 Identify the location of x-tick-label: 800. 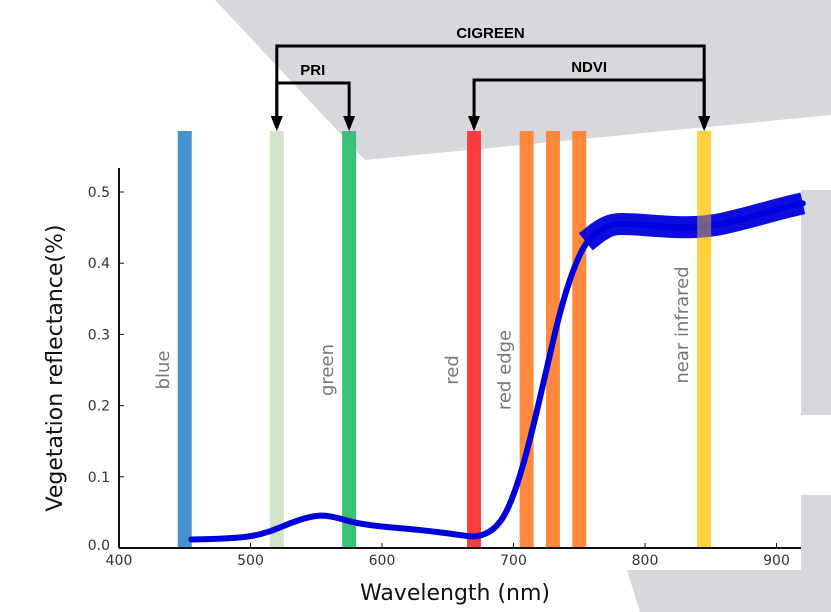
(645, 561).